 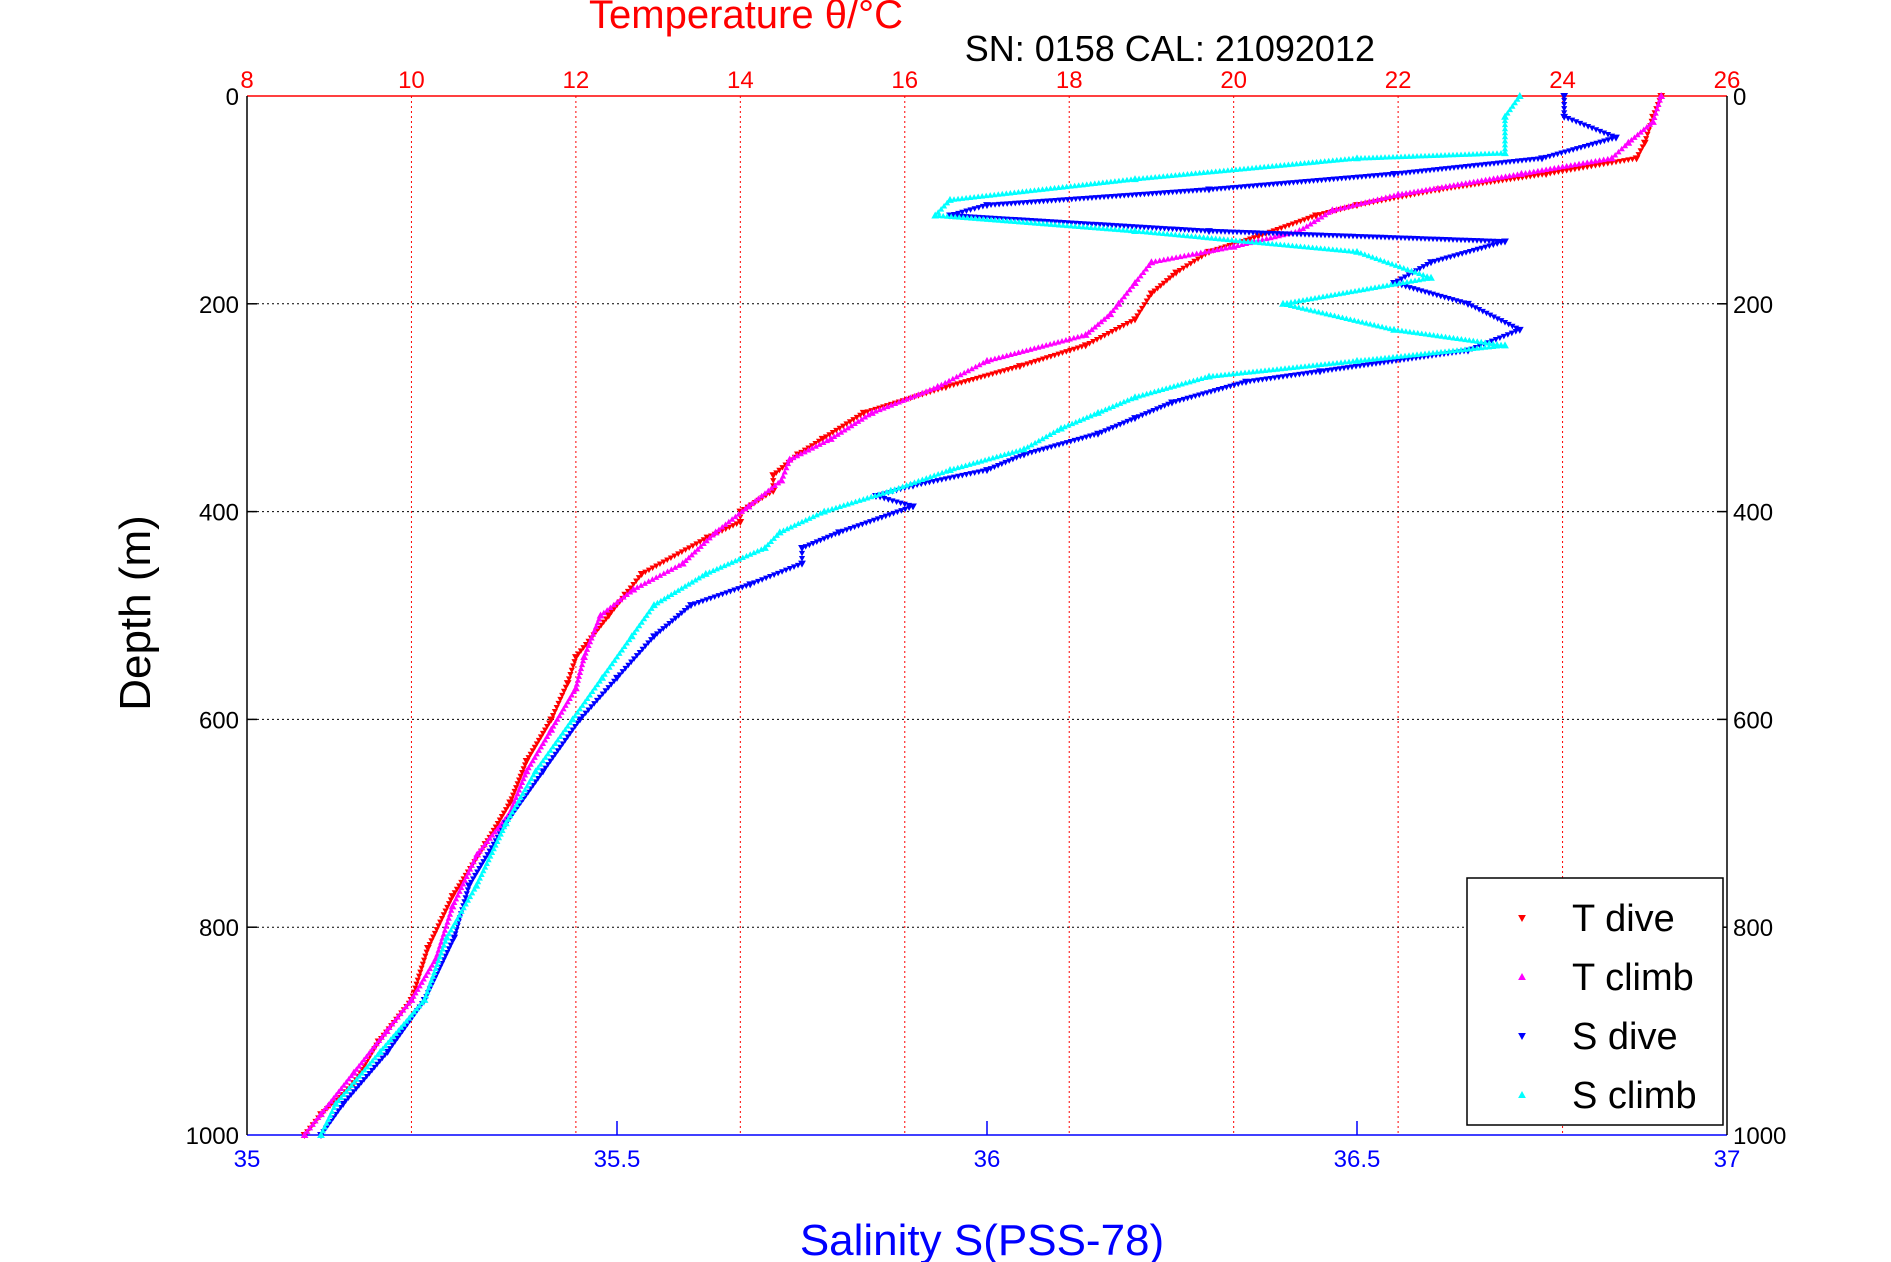 I want to click on data-point-s-dive, so click(x=454, y=938).